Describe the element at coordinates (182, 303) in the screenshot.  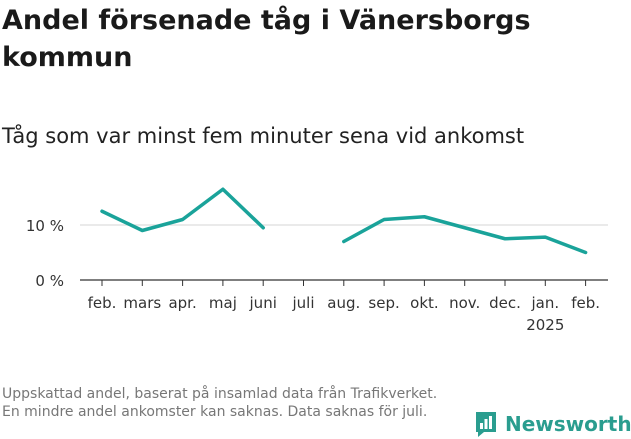
I see `x-tick-label: apr.` at that location.